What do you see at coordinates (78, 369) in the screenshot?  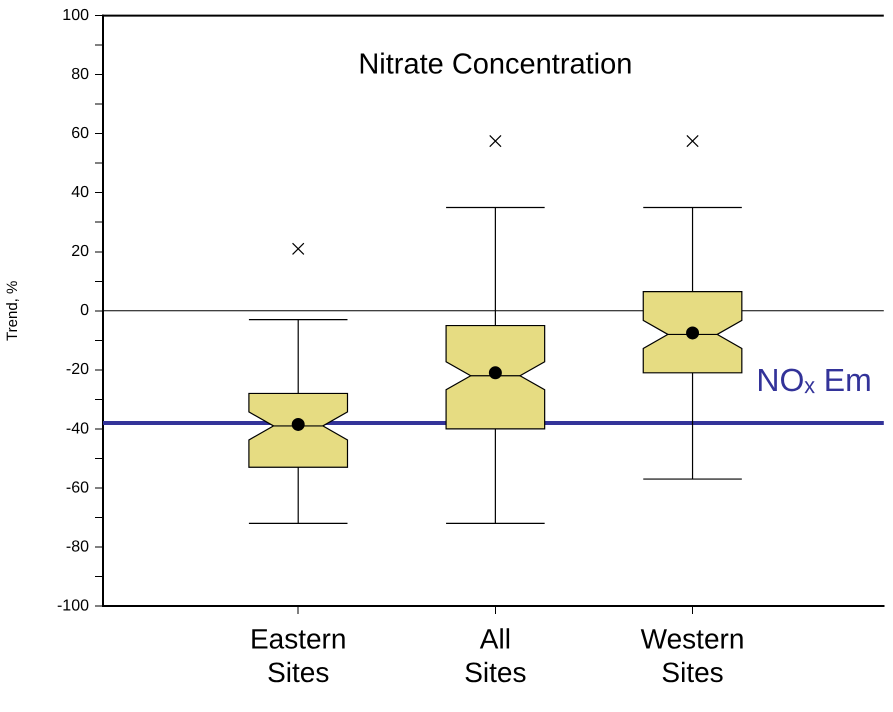 I see `y-tick-label: -20` at bounding box center [78, 369].